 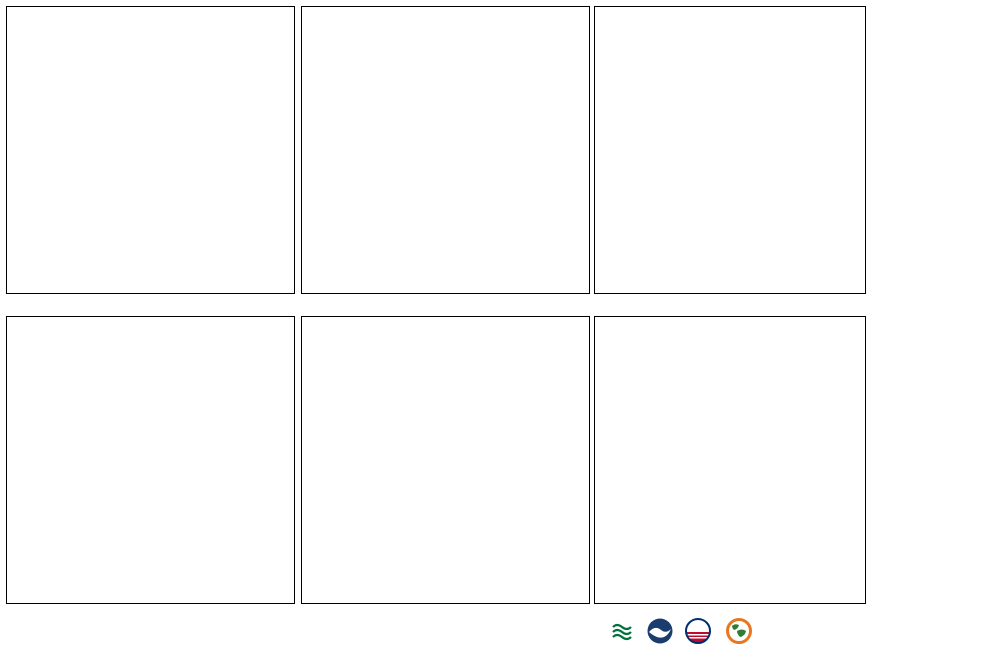 I want to click on info-sidebar, so click(x=926, y=324).